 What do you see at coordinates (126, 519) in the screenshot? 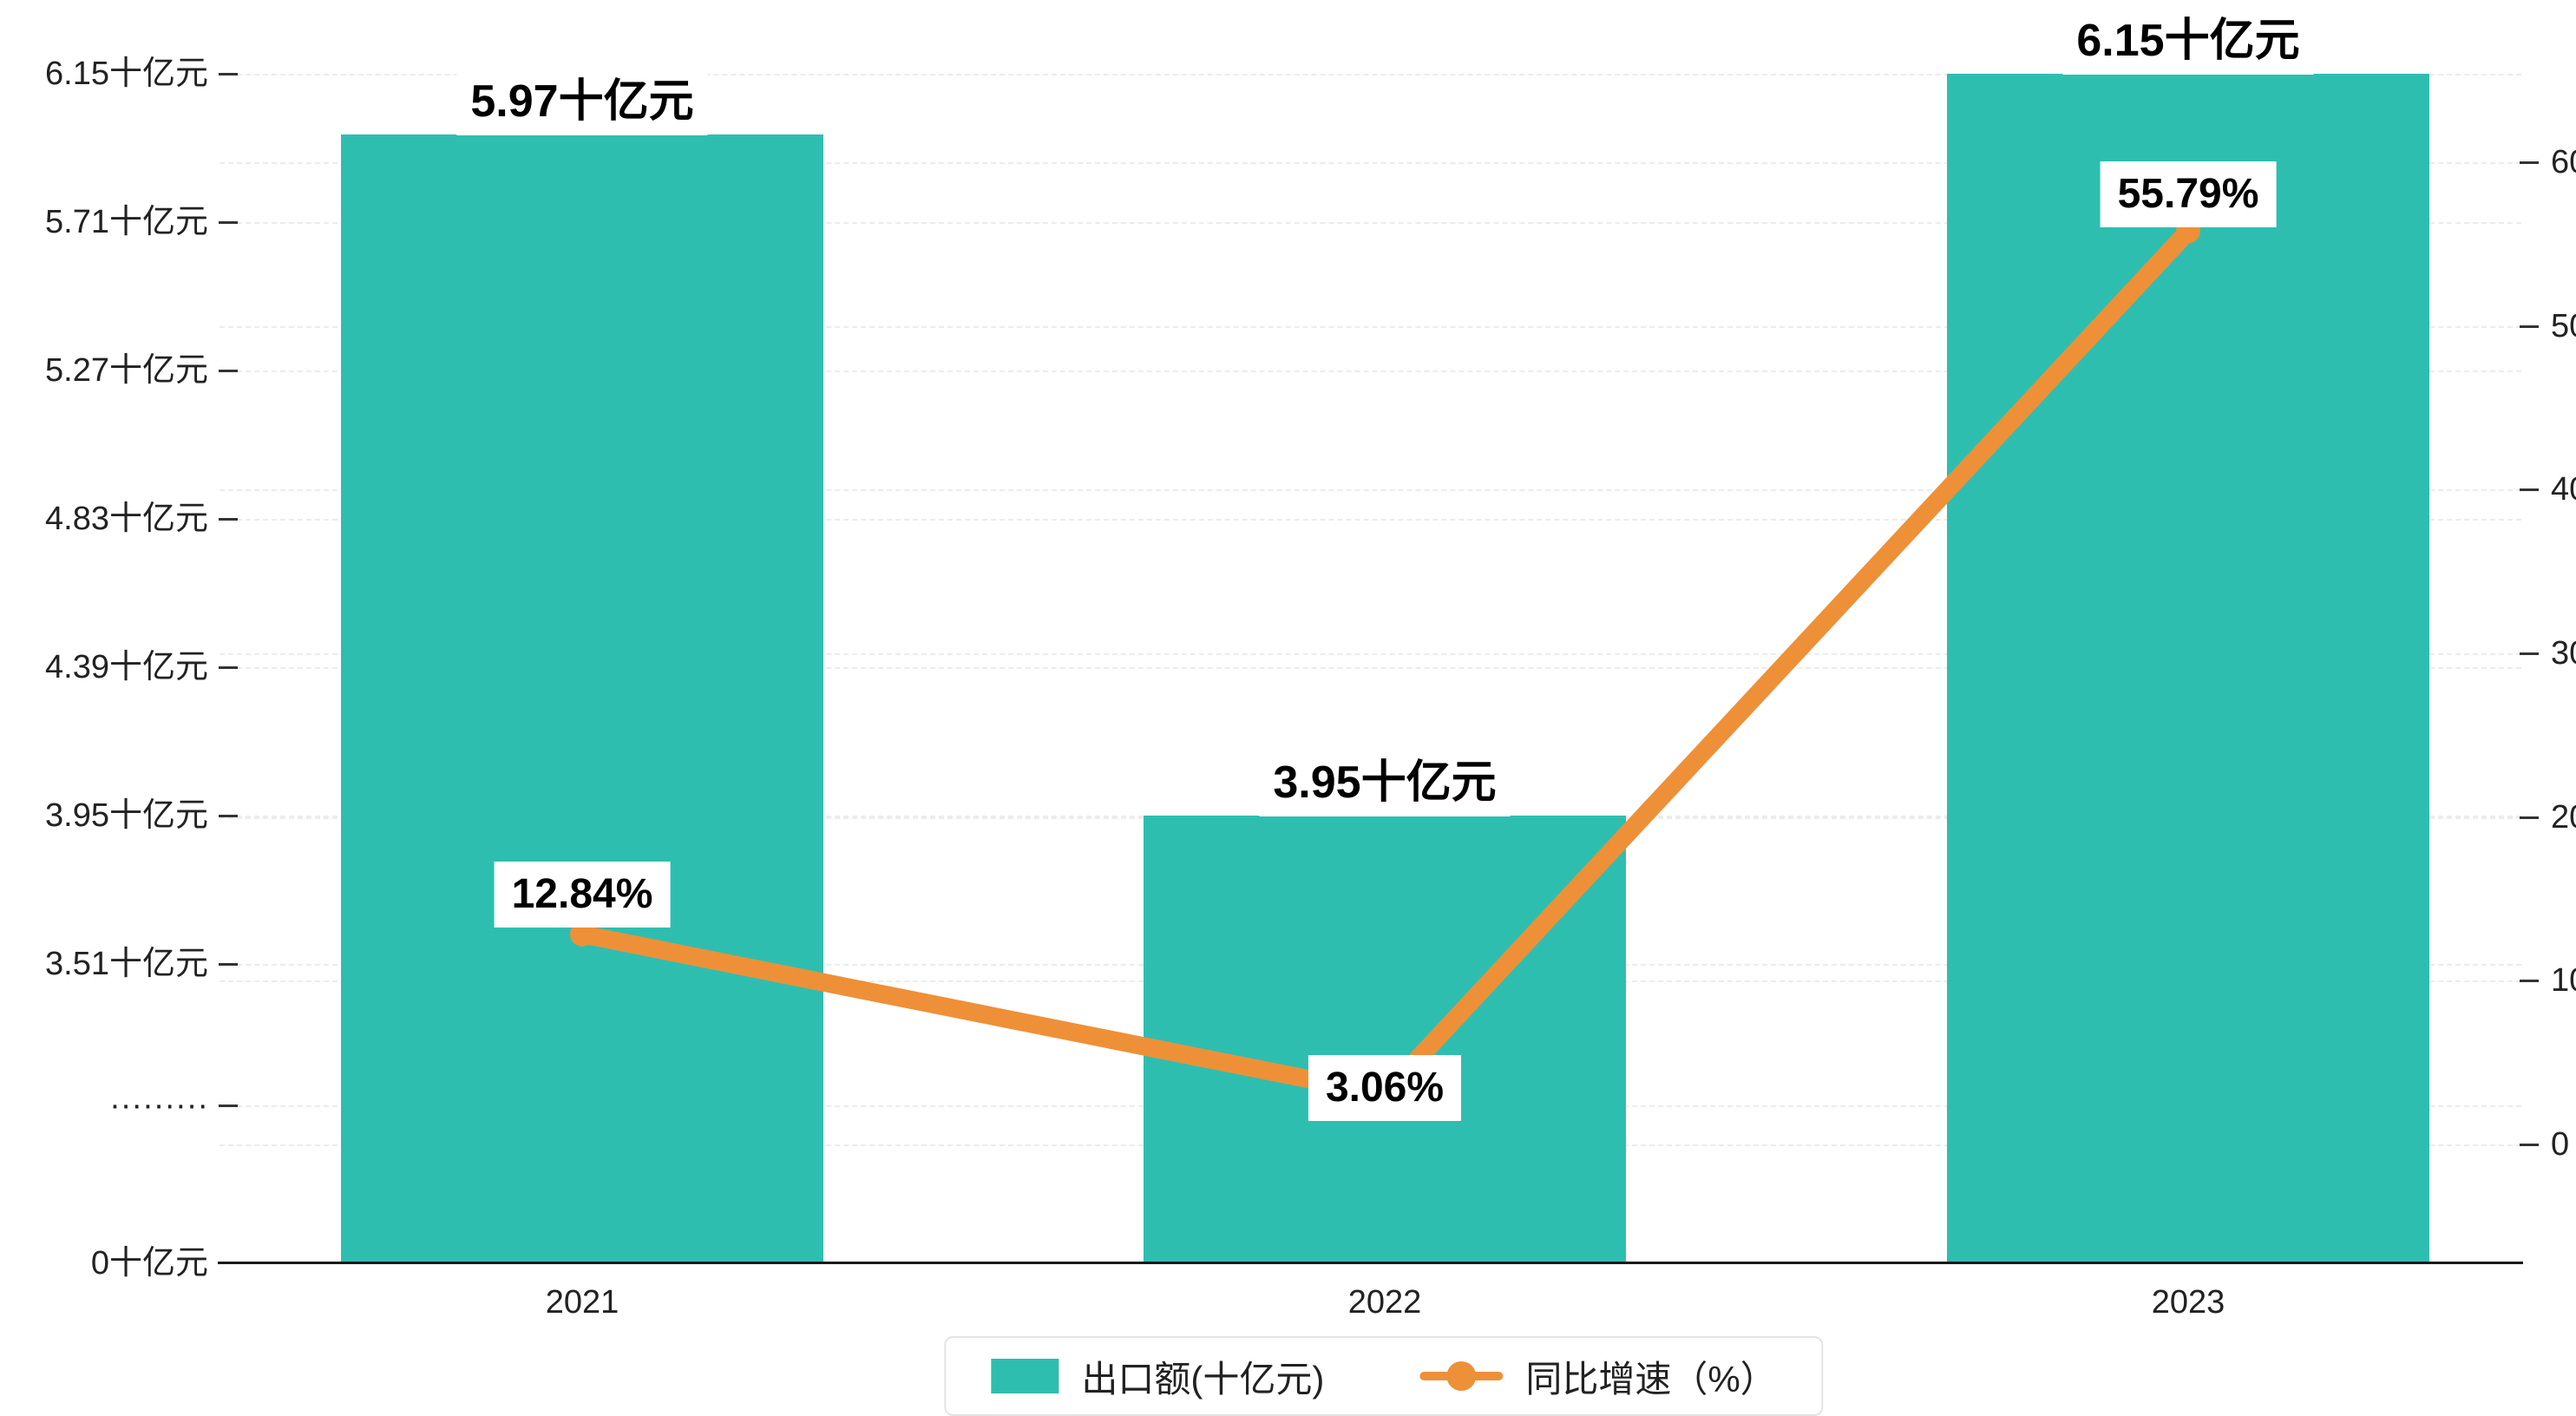
I see `left-axis-tick-label: 4.83十亿元` at bounding box center [126, 519].